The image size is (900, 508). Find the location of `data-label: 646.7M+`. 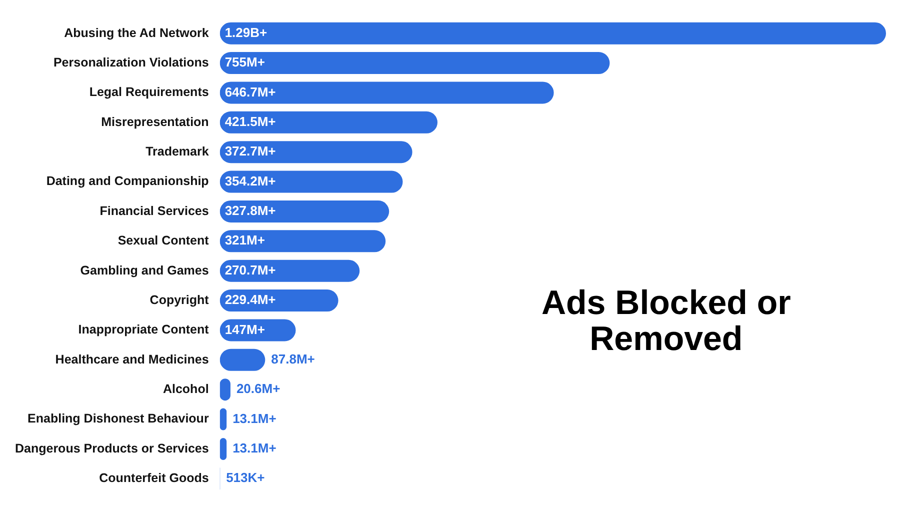

data-label: 646.7M+ is located at coordinates (250, 92).